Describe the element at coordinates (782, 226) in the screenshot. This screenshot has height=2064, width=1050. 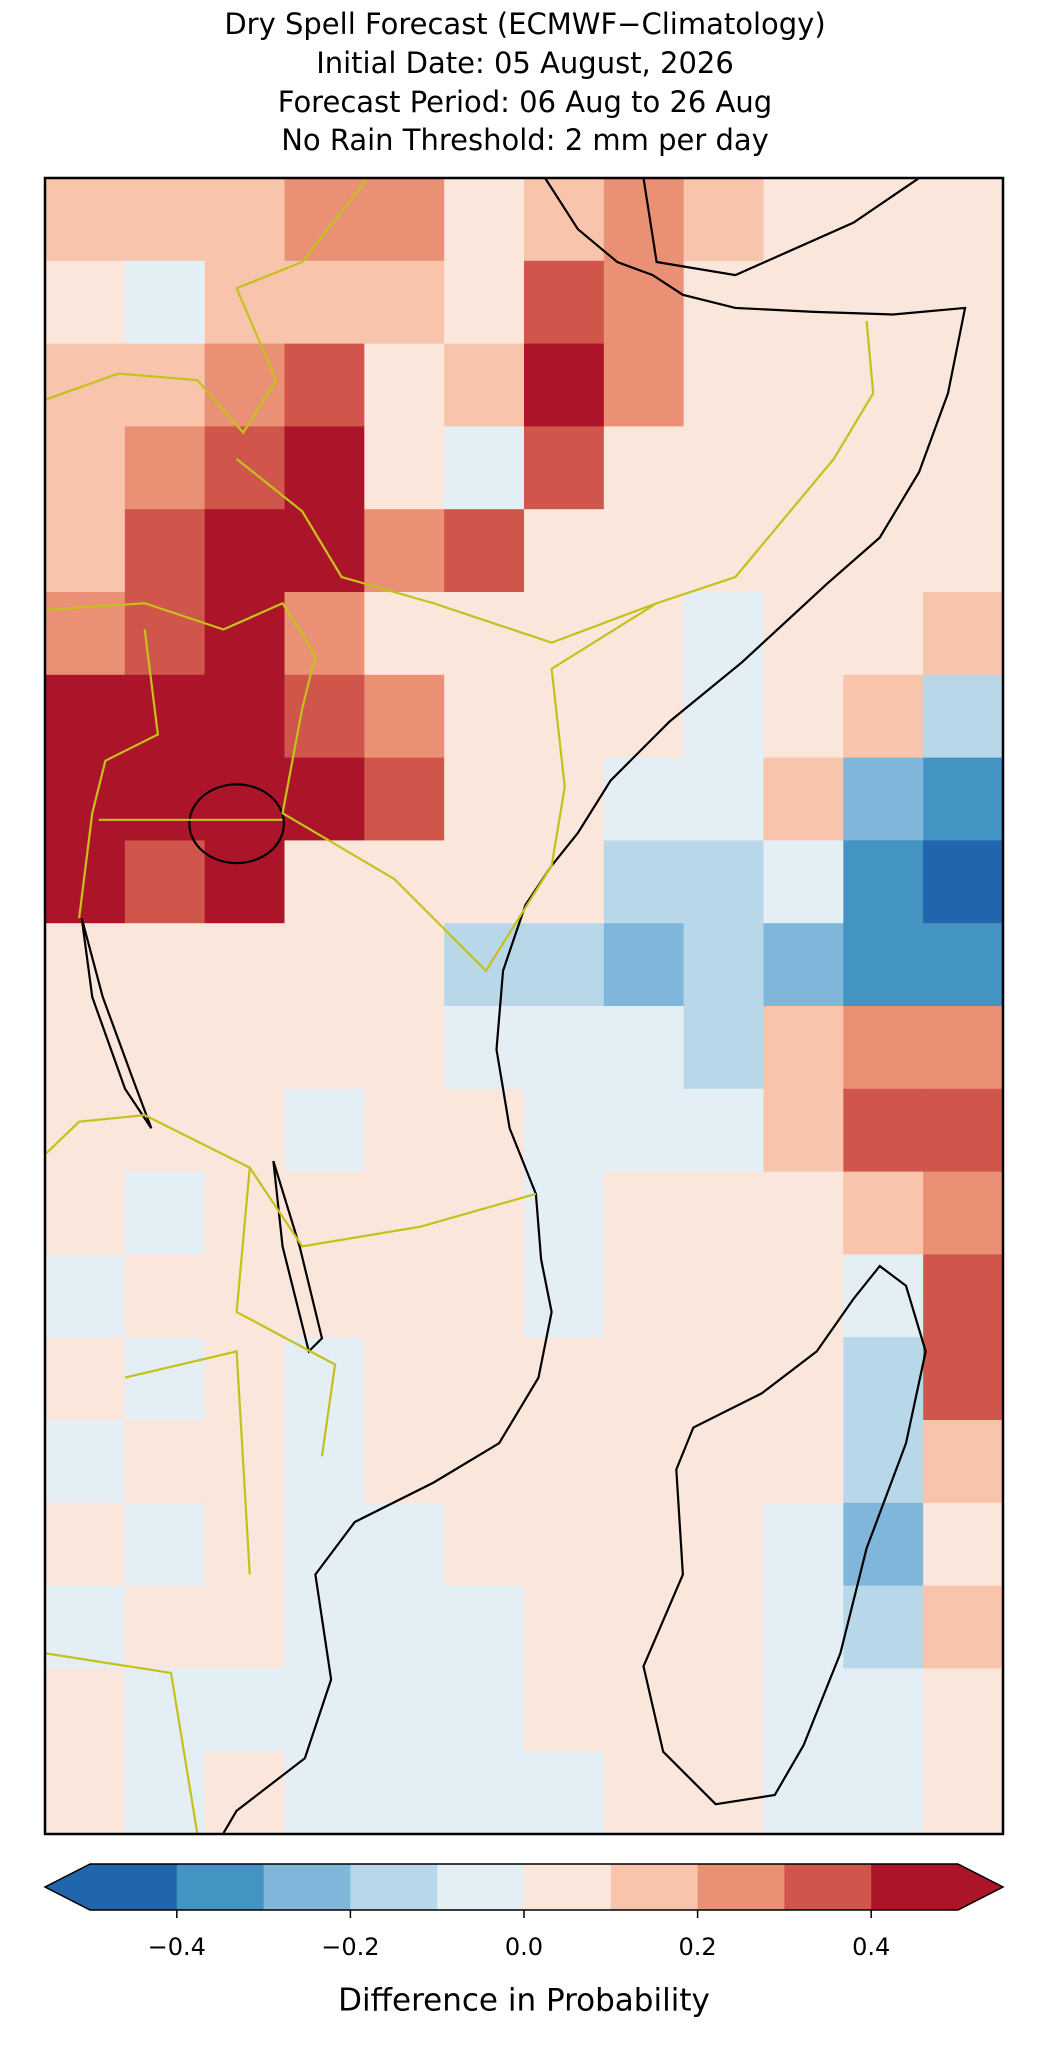
I see `coastline` at that location.